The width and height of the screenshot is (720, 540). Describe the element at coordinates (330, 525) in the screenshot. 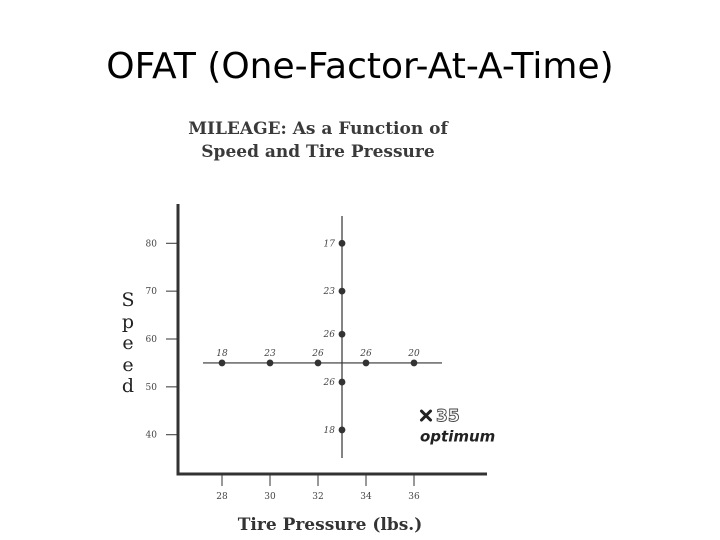

I see `x-axis-label: Tire Pressure (lbs.)` at that location.